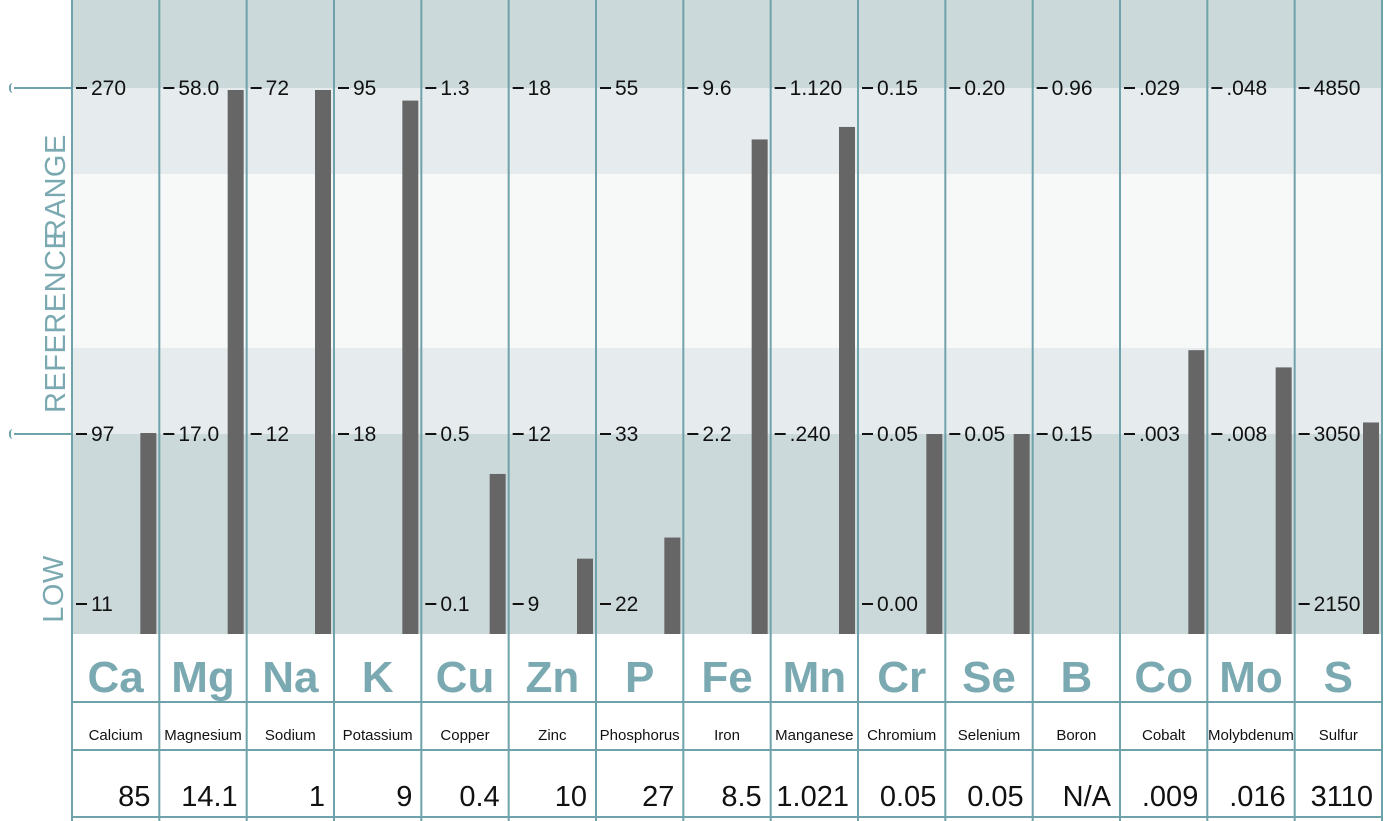 This screenshot has width=1390, height=821. Describe the element at coordinates (741, 797) in the screenshot. I see `result-value-iron: 8.5` at that location.